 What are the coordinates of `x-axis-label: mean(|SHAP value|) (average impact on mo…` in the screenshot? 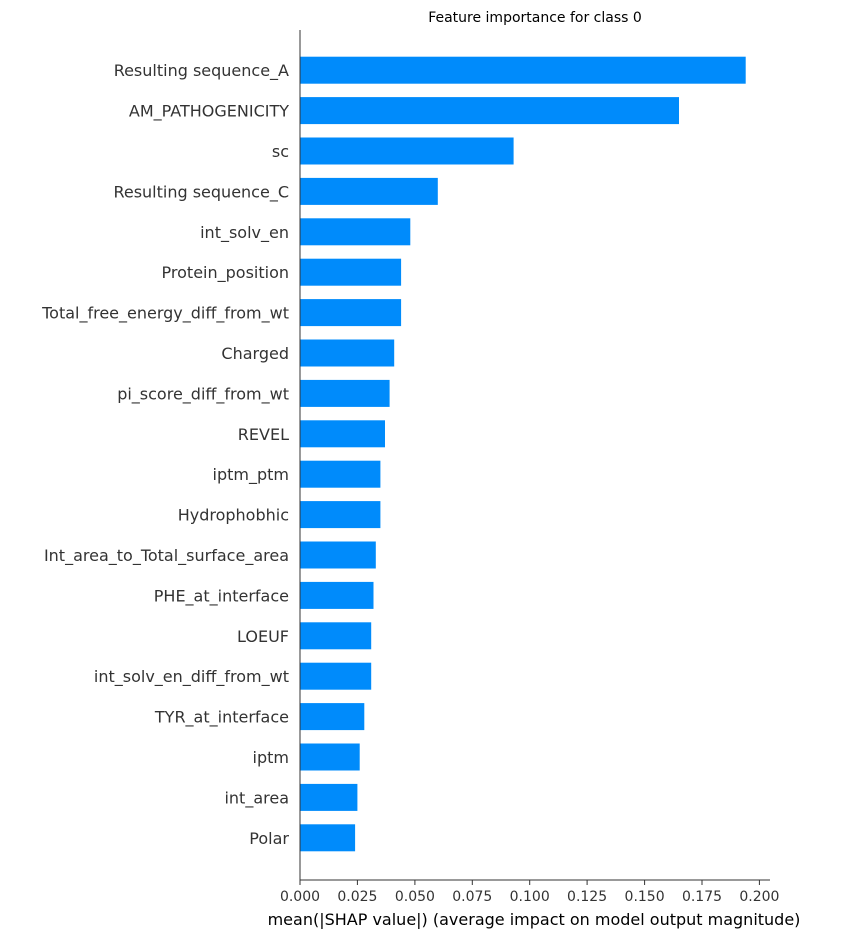 It's located at (534, 919).